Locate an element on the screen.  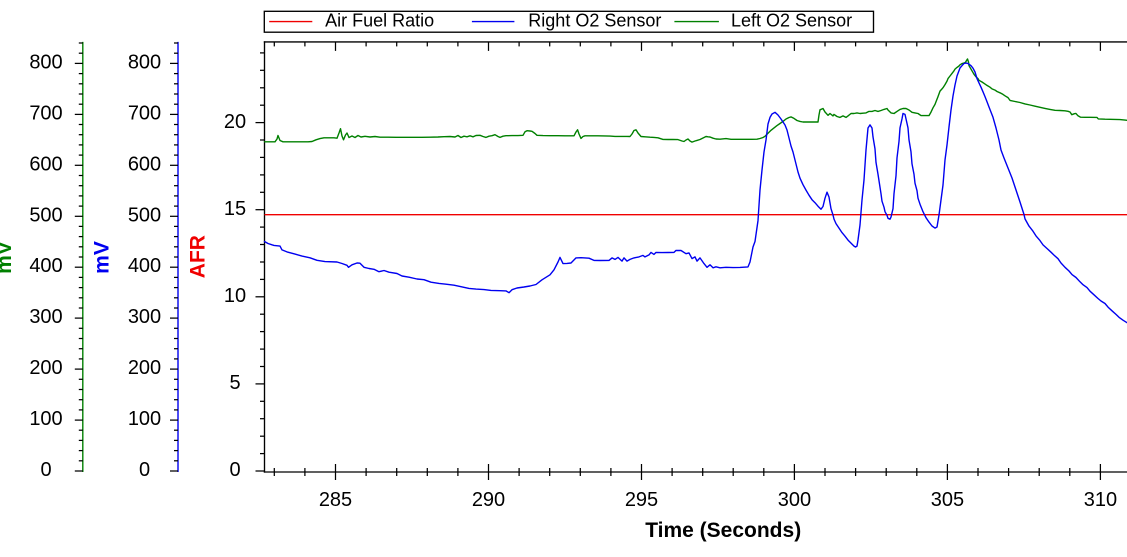
svg-text: 295 is located at coordinates (641, 500).